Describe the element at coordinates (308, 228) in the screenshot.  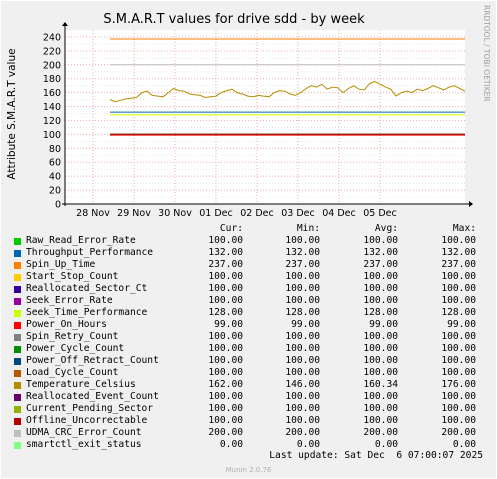
I see `header-min: Min:` at that location.